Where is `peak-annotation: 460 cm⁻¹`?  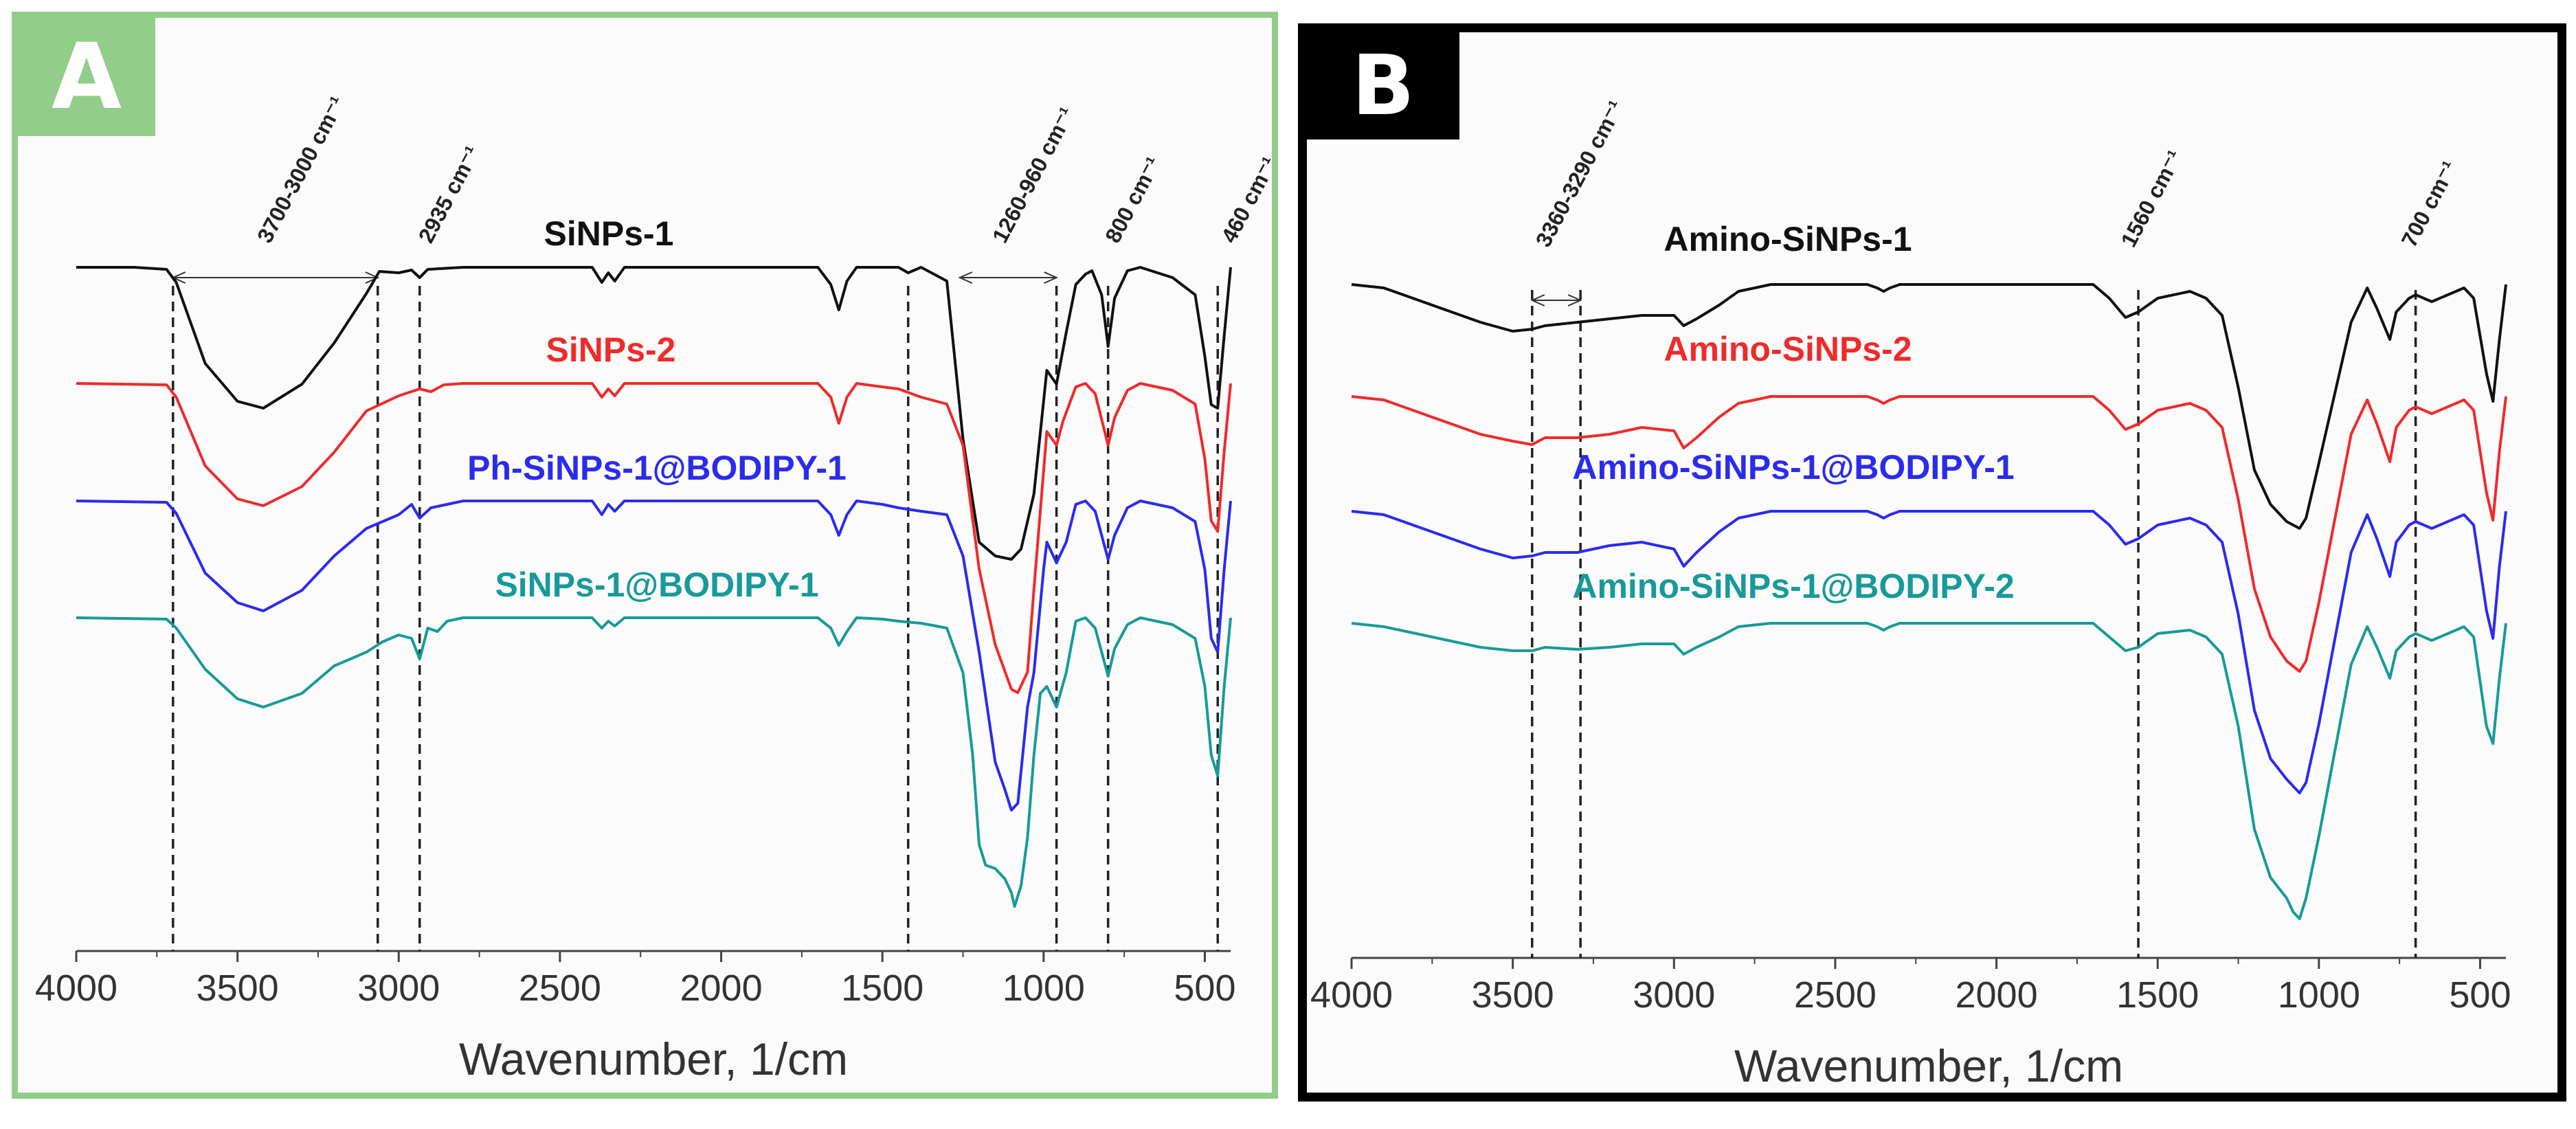
peak-annotation: 460 cm⁻¹ is located at coordinates (1249, 200).